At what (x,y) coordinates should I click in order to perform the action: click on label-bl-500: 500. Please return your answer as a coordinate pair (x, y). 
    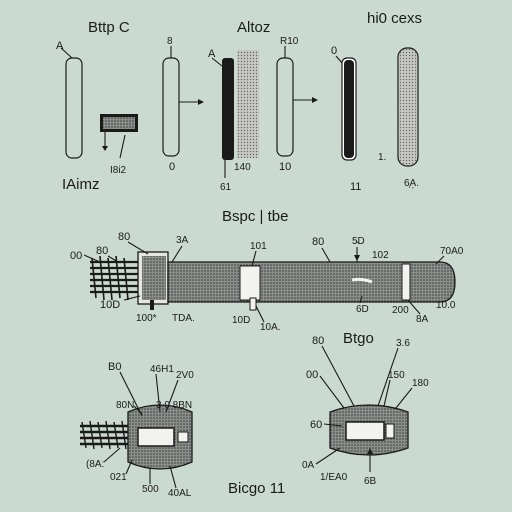
    Looking at the image, I should click on (150, 489).